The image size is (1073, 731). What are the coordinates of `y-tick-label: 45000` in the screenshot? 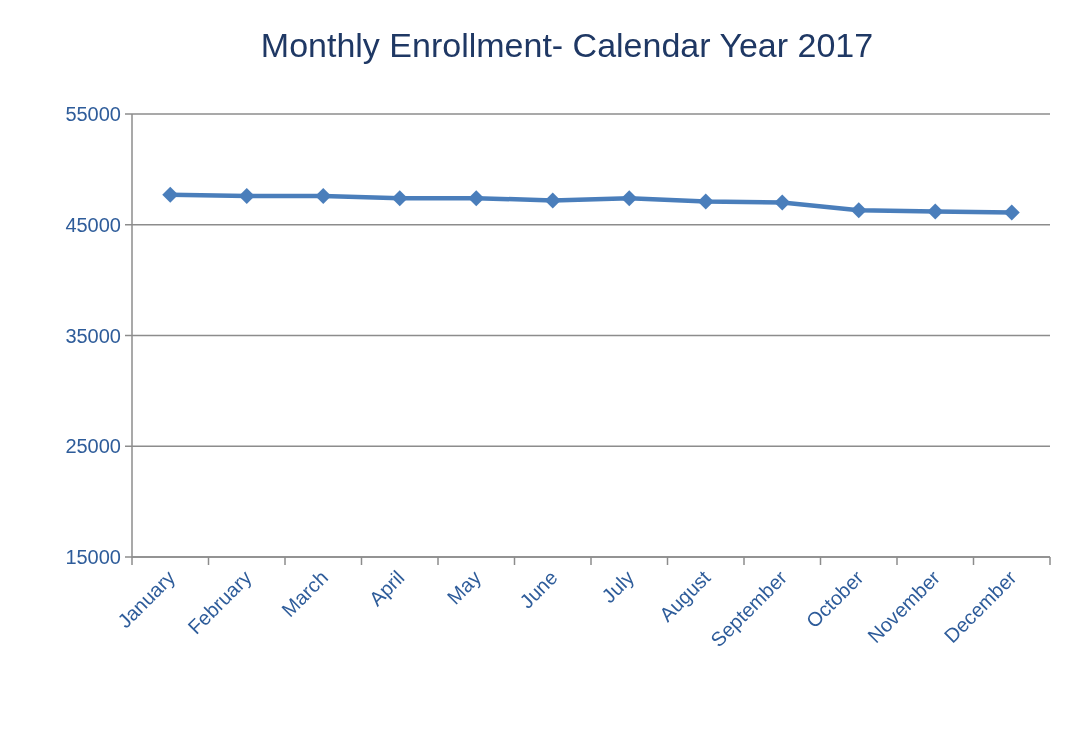 It's located at (93, 224).